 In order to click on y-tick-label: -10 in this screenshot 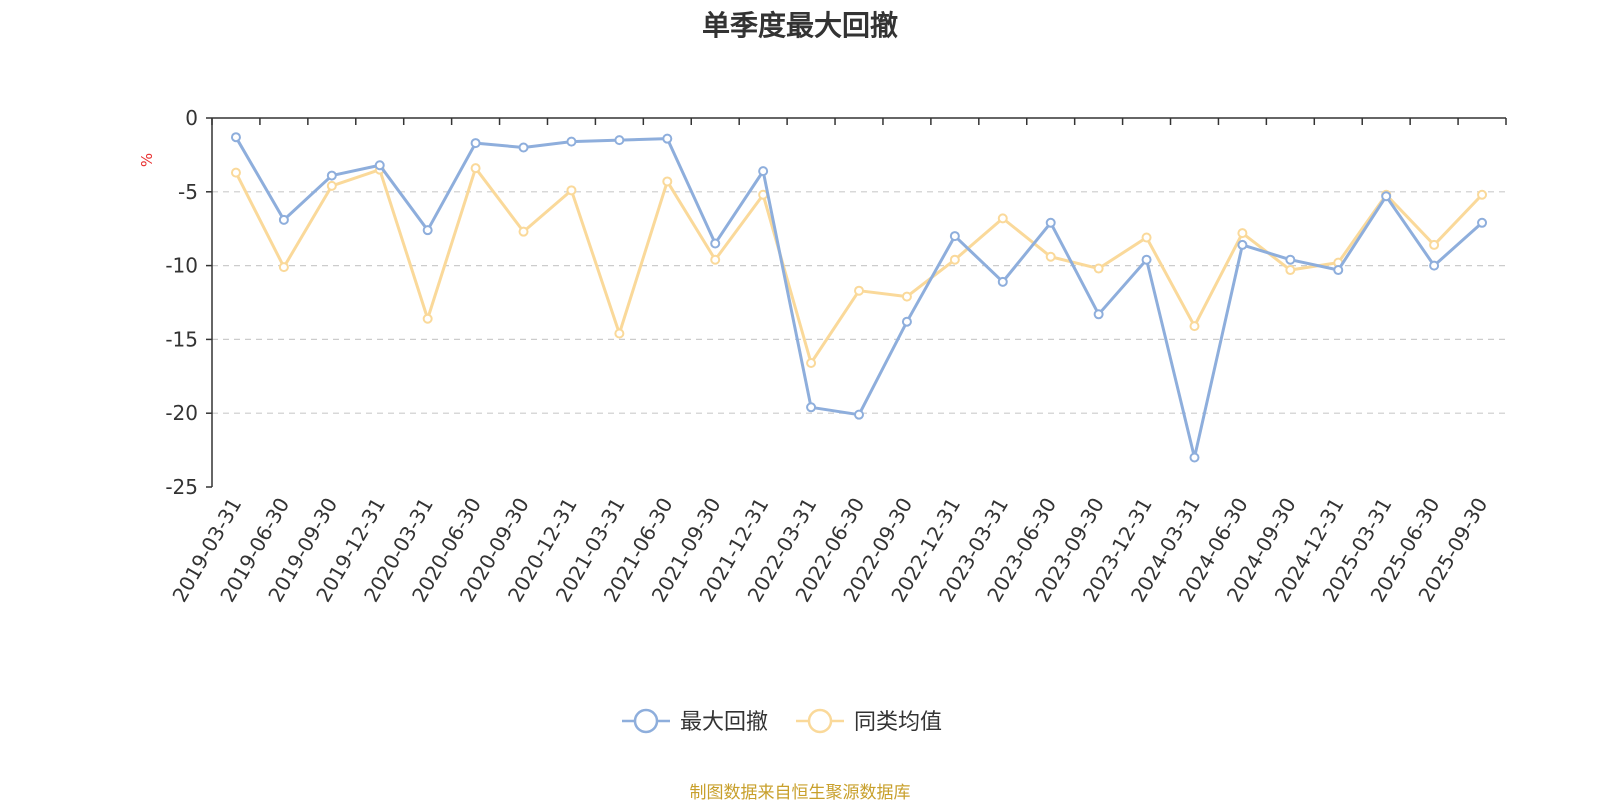, I will do `click(181, 266)`.